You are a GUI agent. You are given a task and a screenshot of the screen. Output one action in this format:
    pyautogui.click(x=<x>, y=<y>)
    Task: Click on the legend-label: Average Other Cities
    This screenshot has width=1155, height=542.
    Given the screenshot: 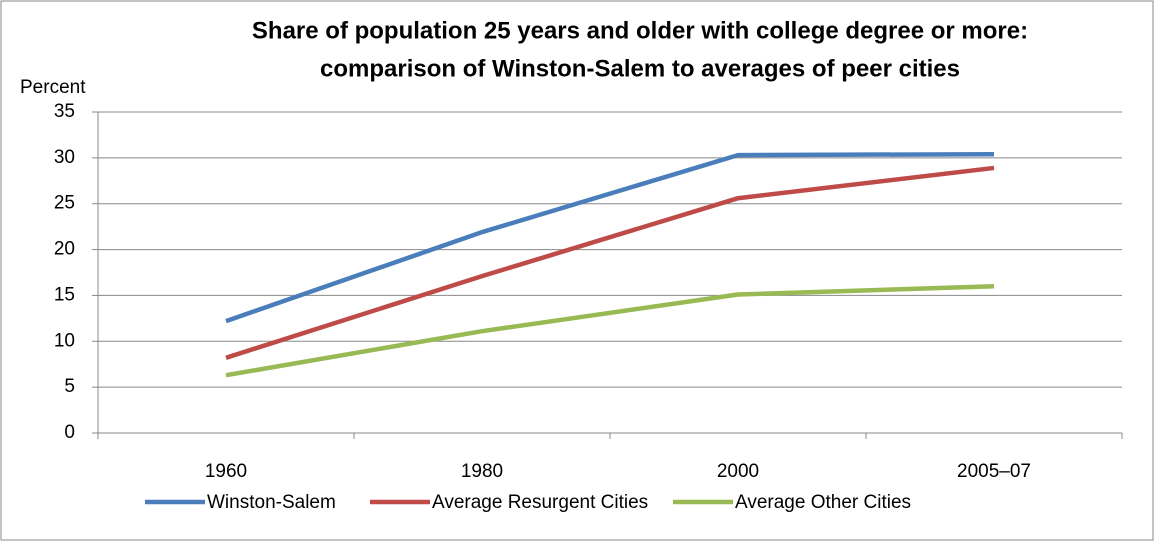 What is the action you would take?
    pyautogui.click(x=823, y=502)
    